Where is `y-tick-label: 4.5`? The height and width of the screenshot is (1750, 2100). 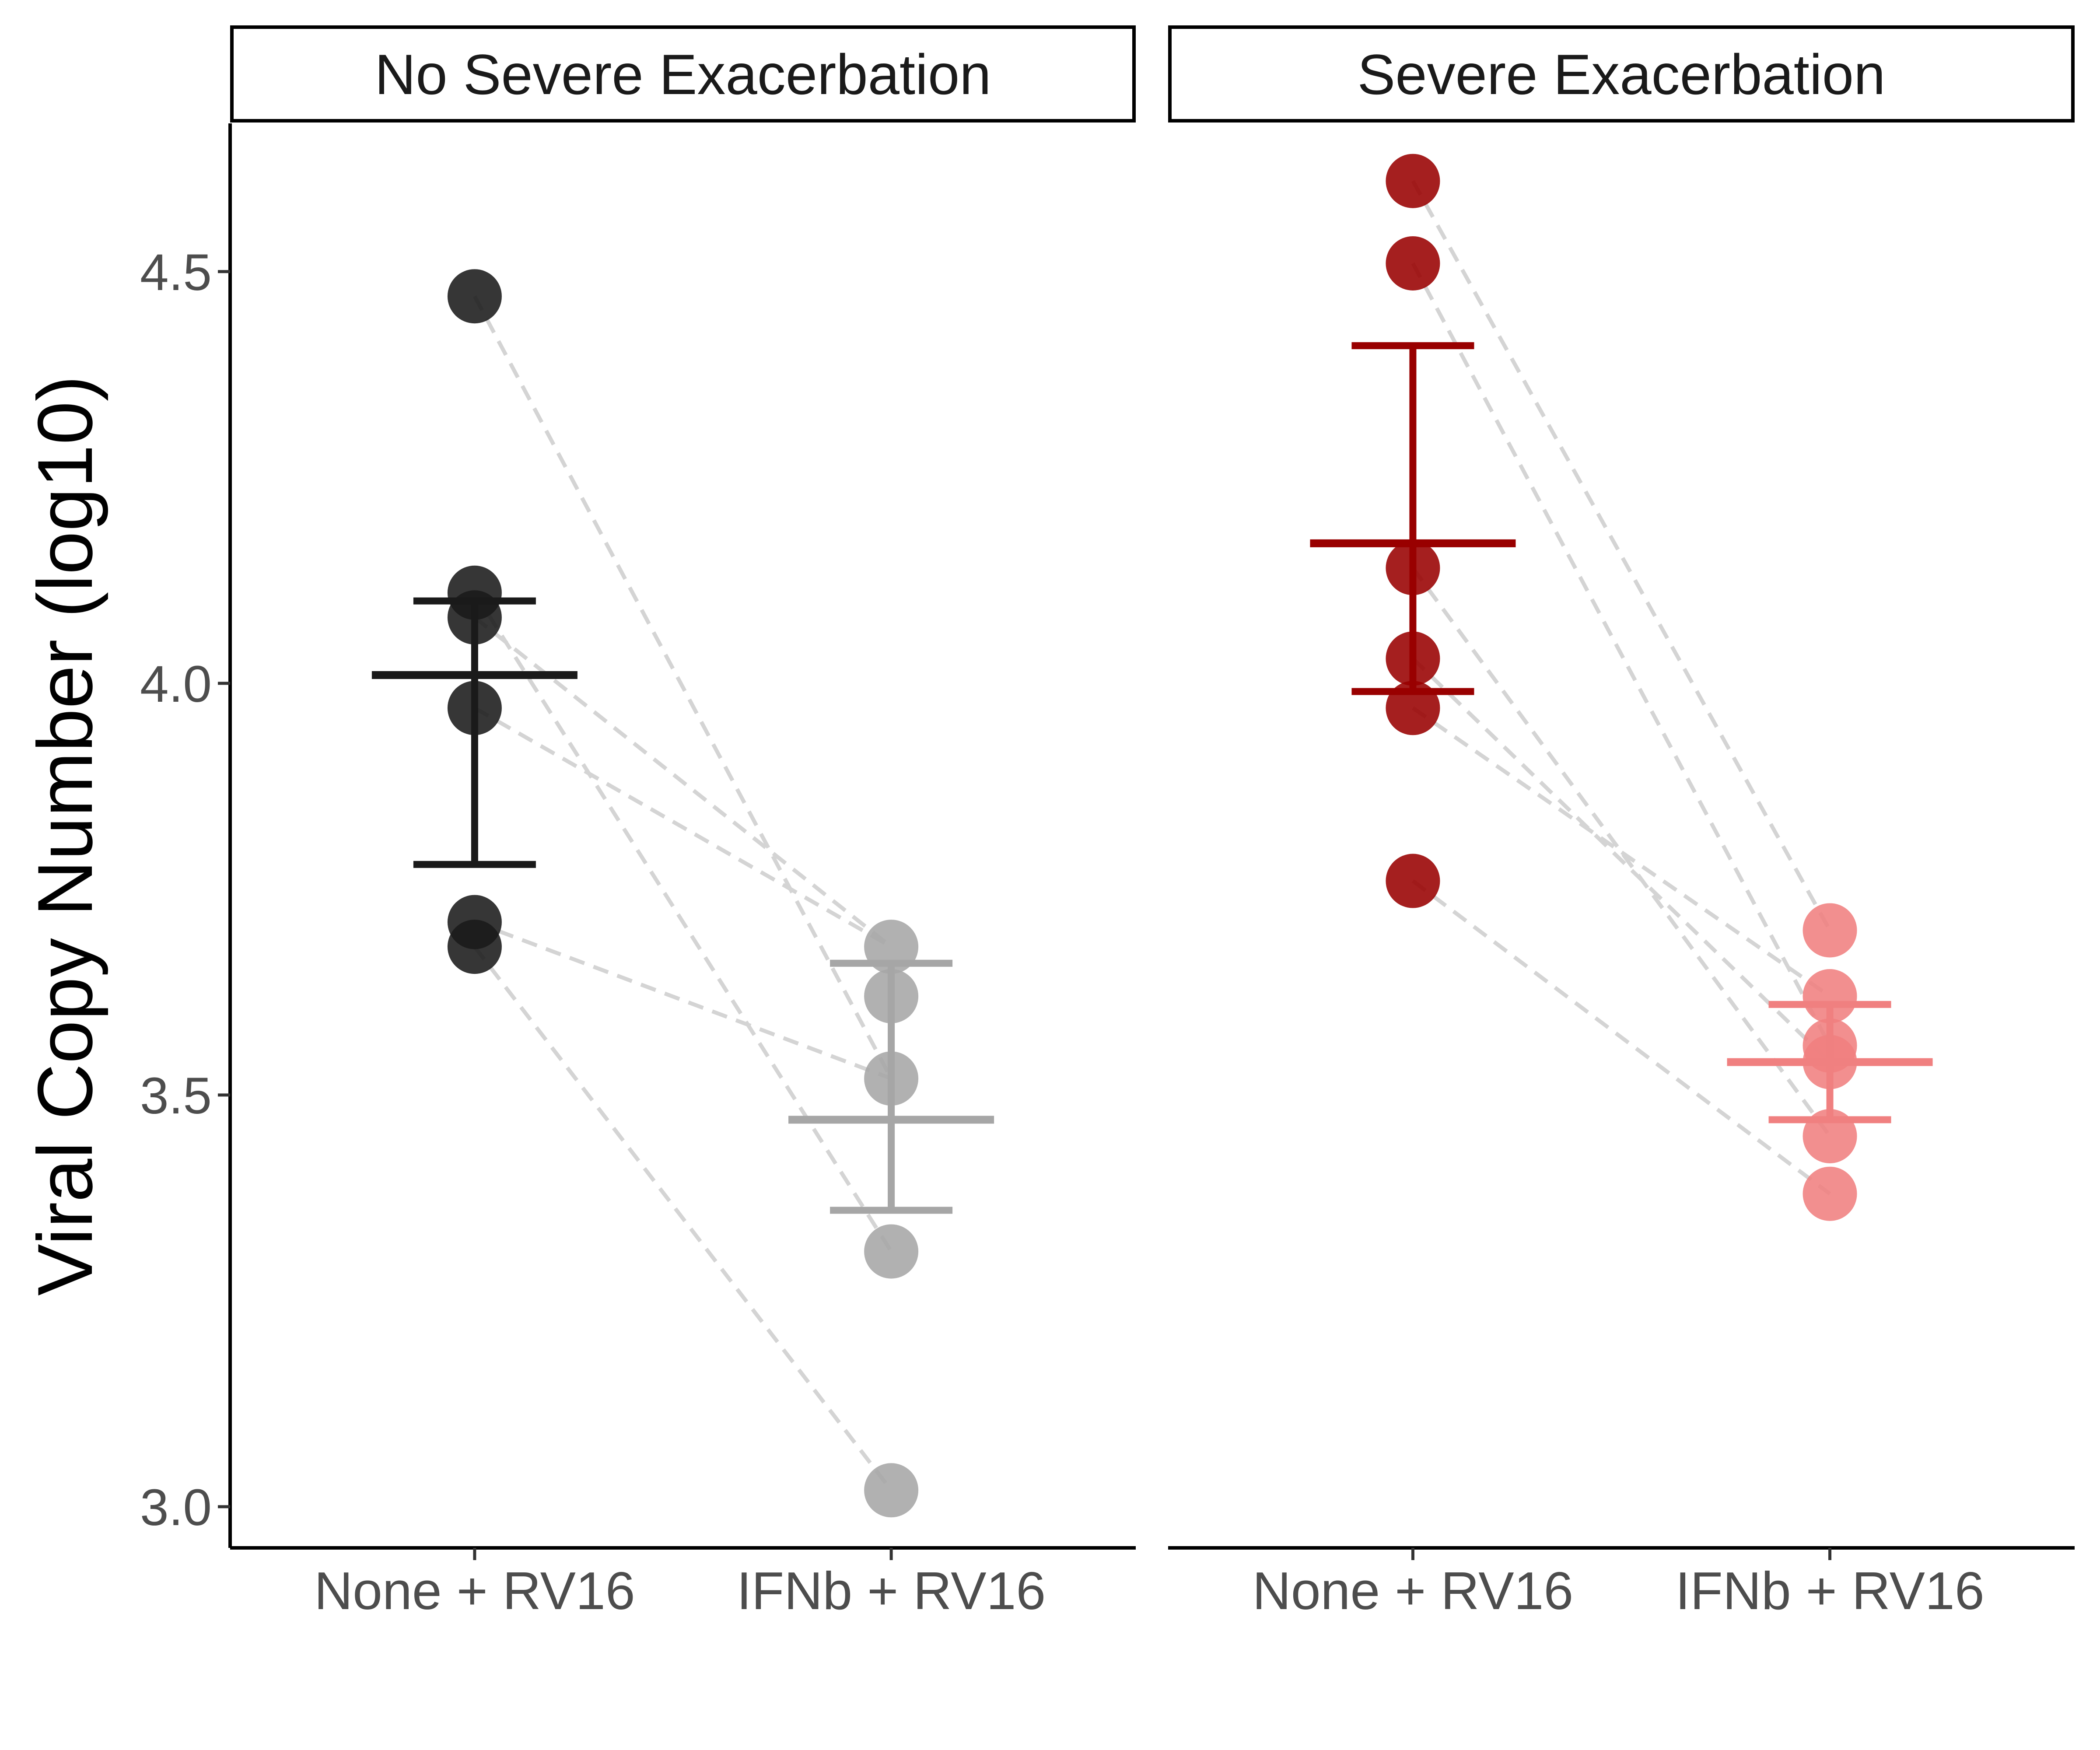
y-tick-label: 4.5 is located at coordinates (176, 272).